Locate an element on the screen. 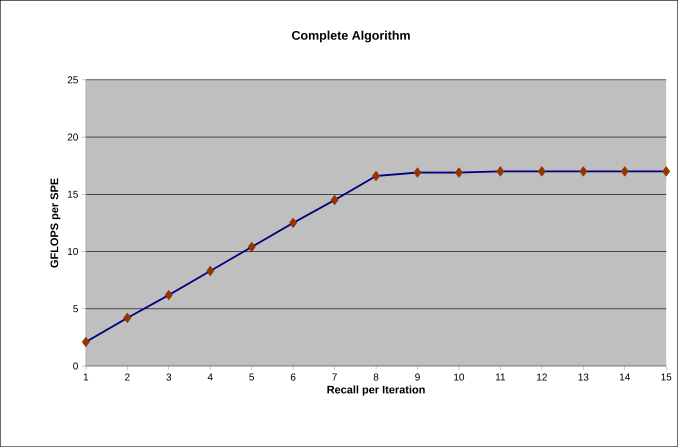 This screenshot has height=447, width=678. y-tick-label: 5 is located at coordinates (75, 308).